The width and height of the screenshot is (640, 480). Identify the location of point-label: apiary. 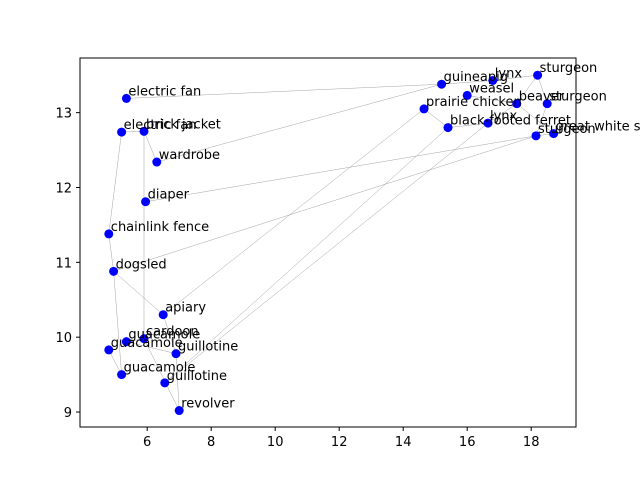
(185, 308).